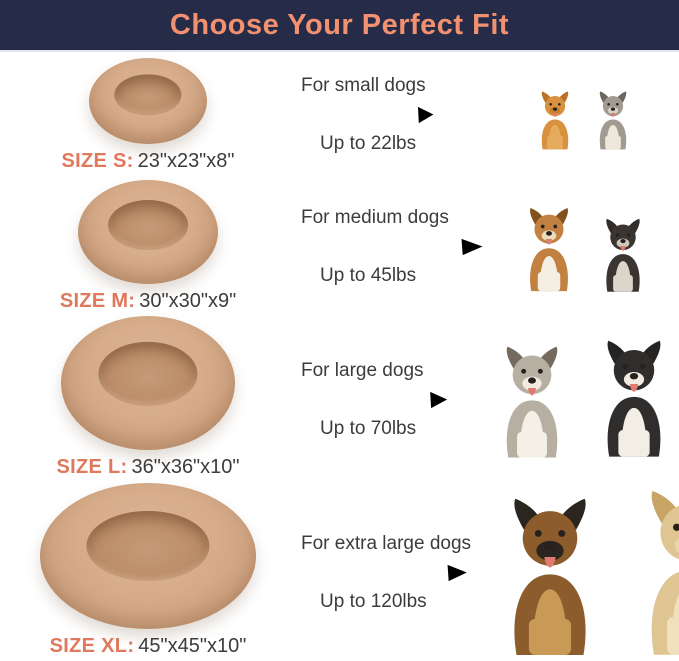  What do you see at coordinates (92, 646) in the screenshot?
I see `size-tag: SIZE XL:` at bounding box center [92, 646].